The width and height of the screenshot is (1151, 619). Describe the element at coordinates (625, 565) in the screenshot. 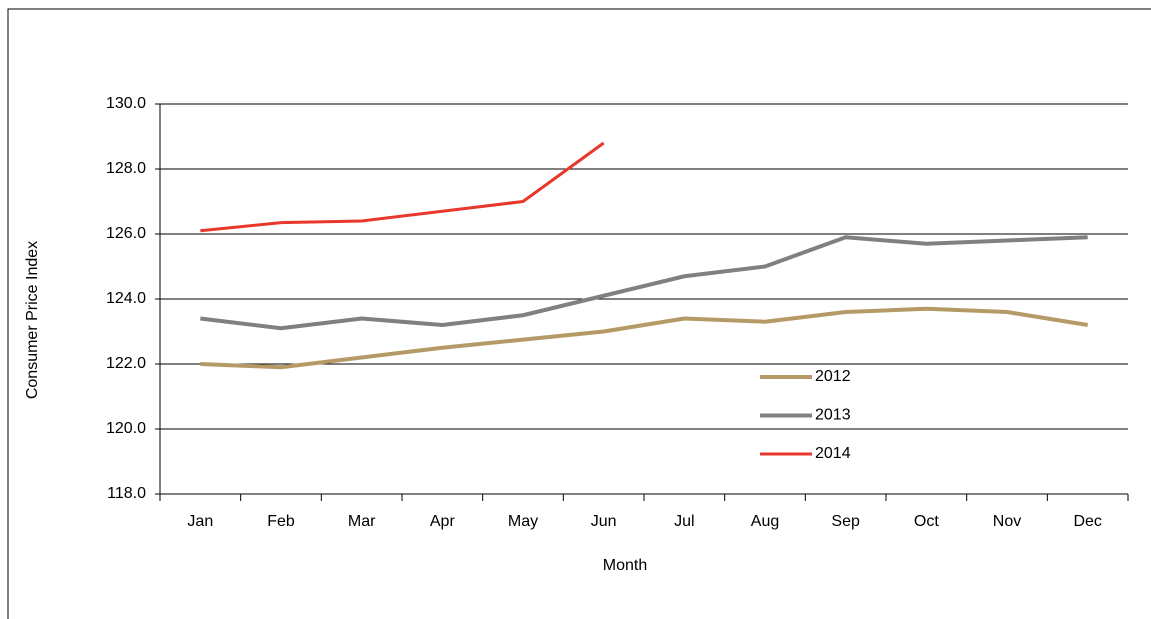

I see `x-axis-title: Month` at that location.